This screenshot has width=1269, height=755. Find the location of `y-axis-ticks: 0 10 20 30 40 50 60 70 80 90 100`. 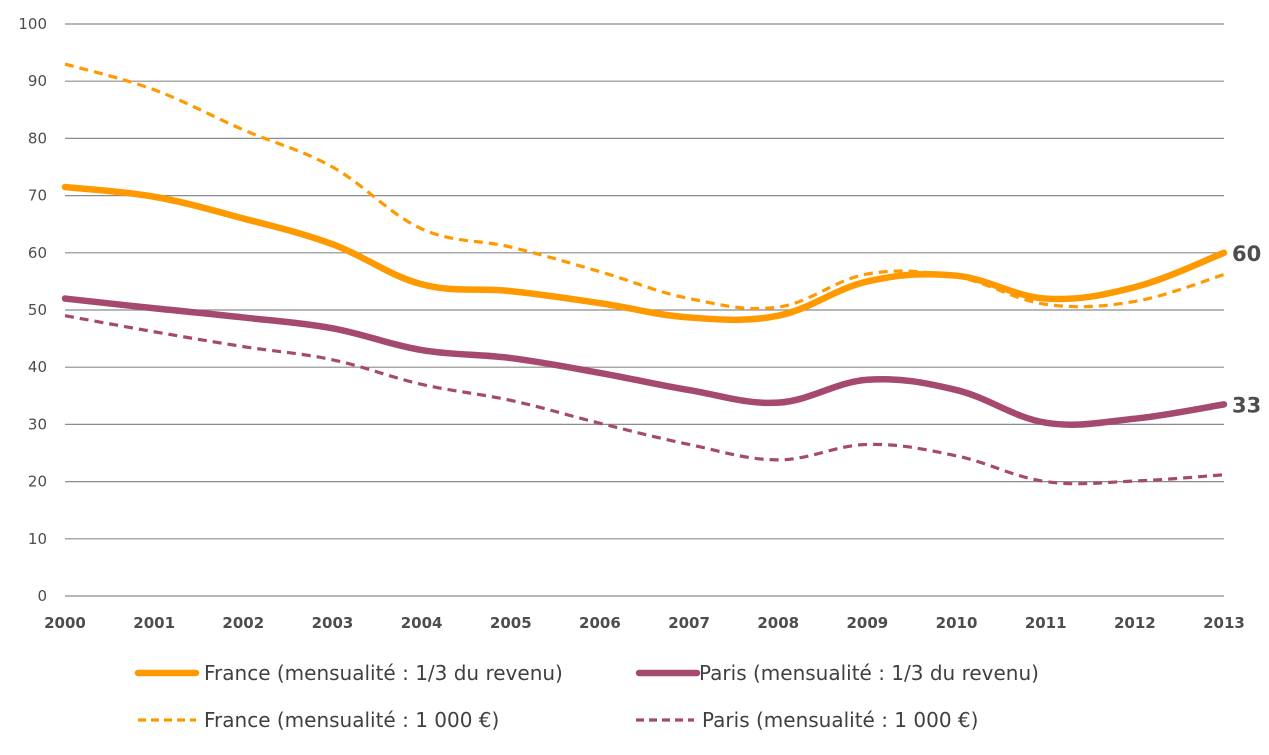

y-axis-ticks: 0 10 20 30 40 50 60 70 80 90 100 is located at coordinates (32, 310).